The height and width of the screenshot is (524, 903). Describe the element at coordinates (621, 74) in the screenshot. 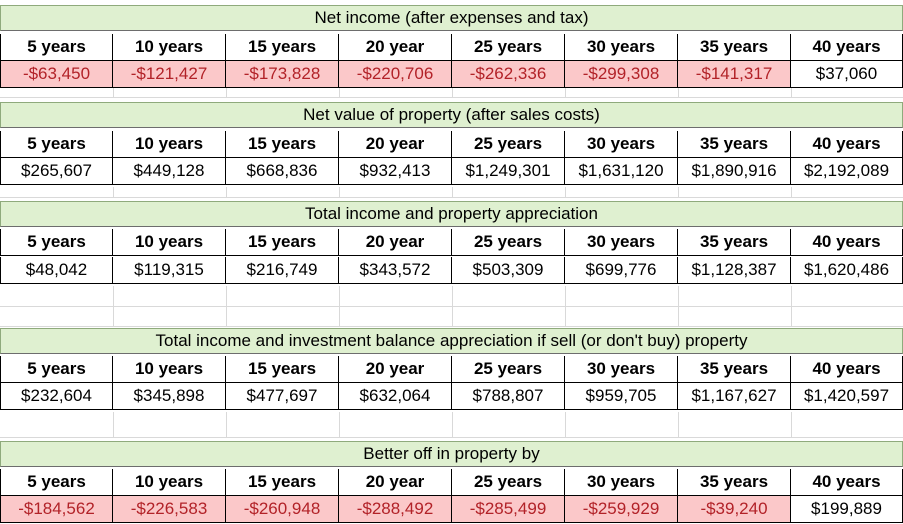

I see `value-cell: -$299,308` at that location.